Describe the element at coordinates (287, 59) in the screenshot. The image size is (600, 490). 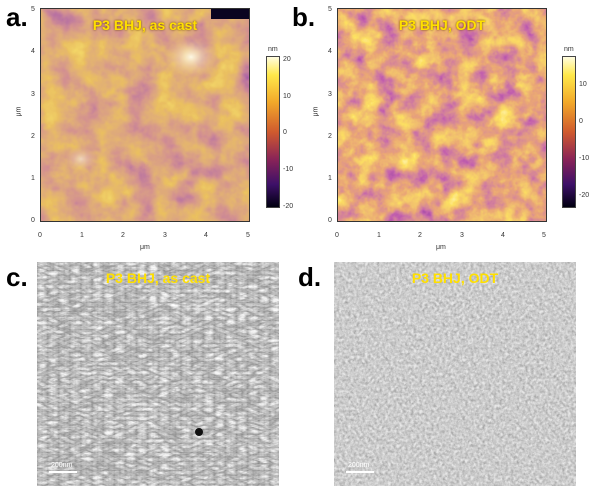
I see `colorbar-tick: 20` at that location.